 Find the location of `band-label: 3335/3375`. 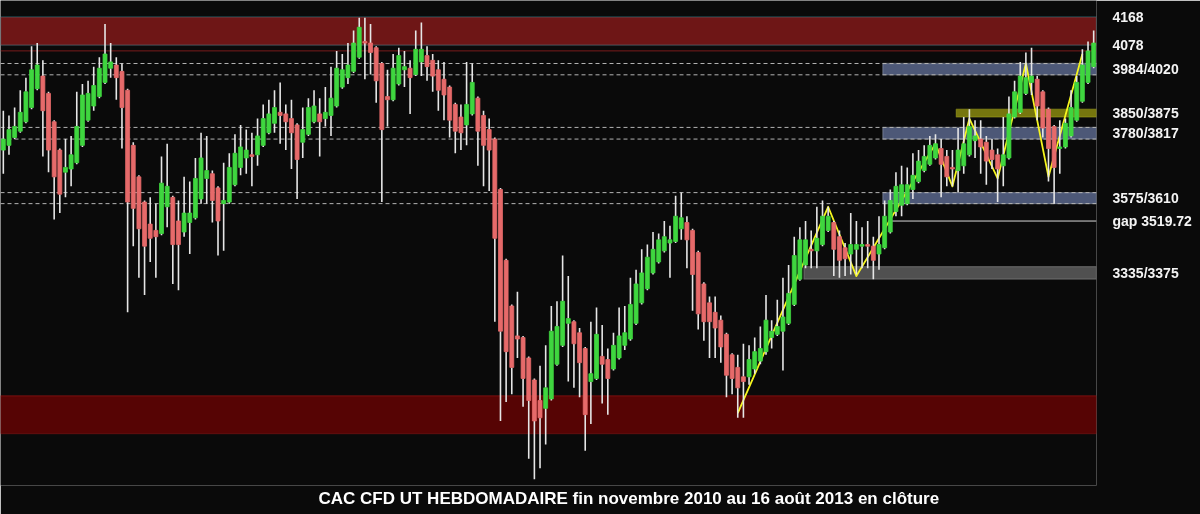

band-label: 3335/3375 is located at coordinates (1145, 272).